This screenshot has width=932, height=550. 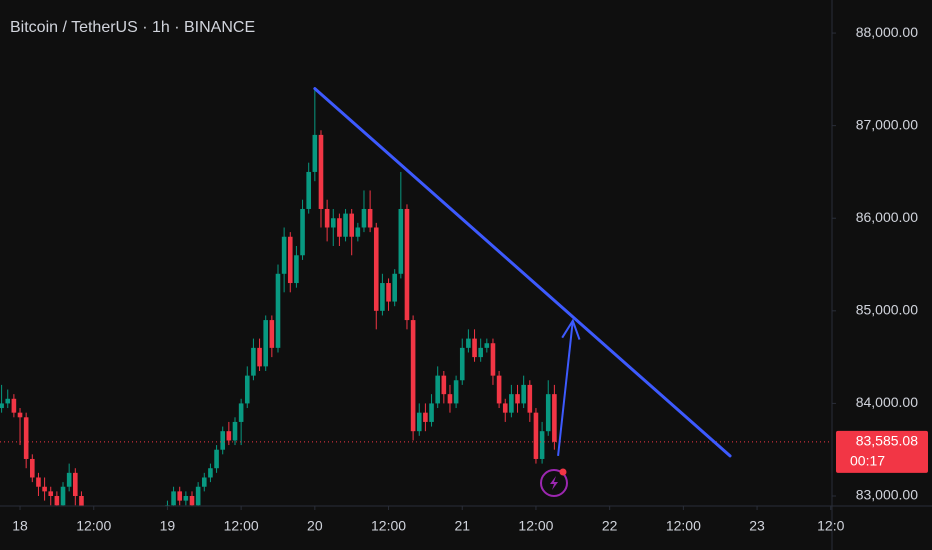 I want to click on x-tick-label: 18, so click(x=20, y=526).